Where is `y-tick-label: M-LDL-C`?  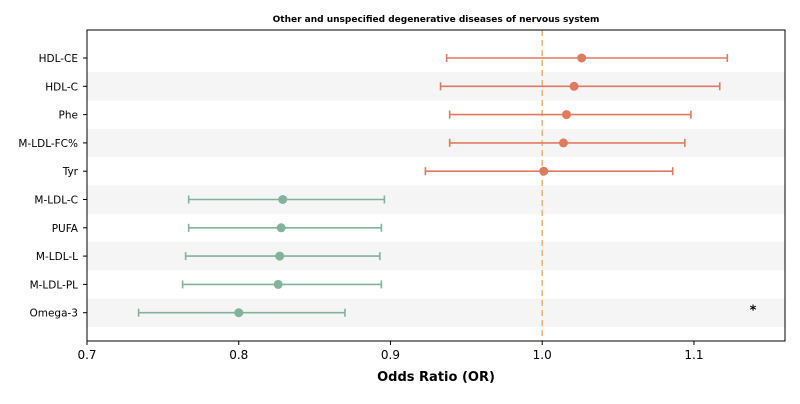
y-tick-label: M-LDL-C is located at coordinates (56, 201).